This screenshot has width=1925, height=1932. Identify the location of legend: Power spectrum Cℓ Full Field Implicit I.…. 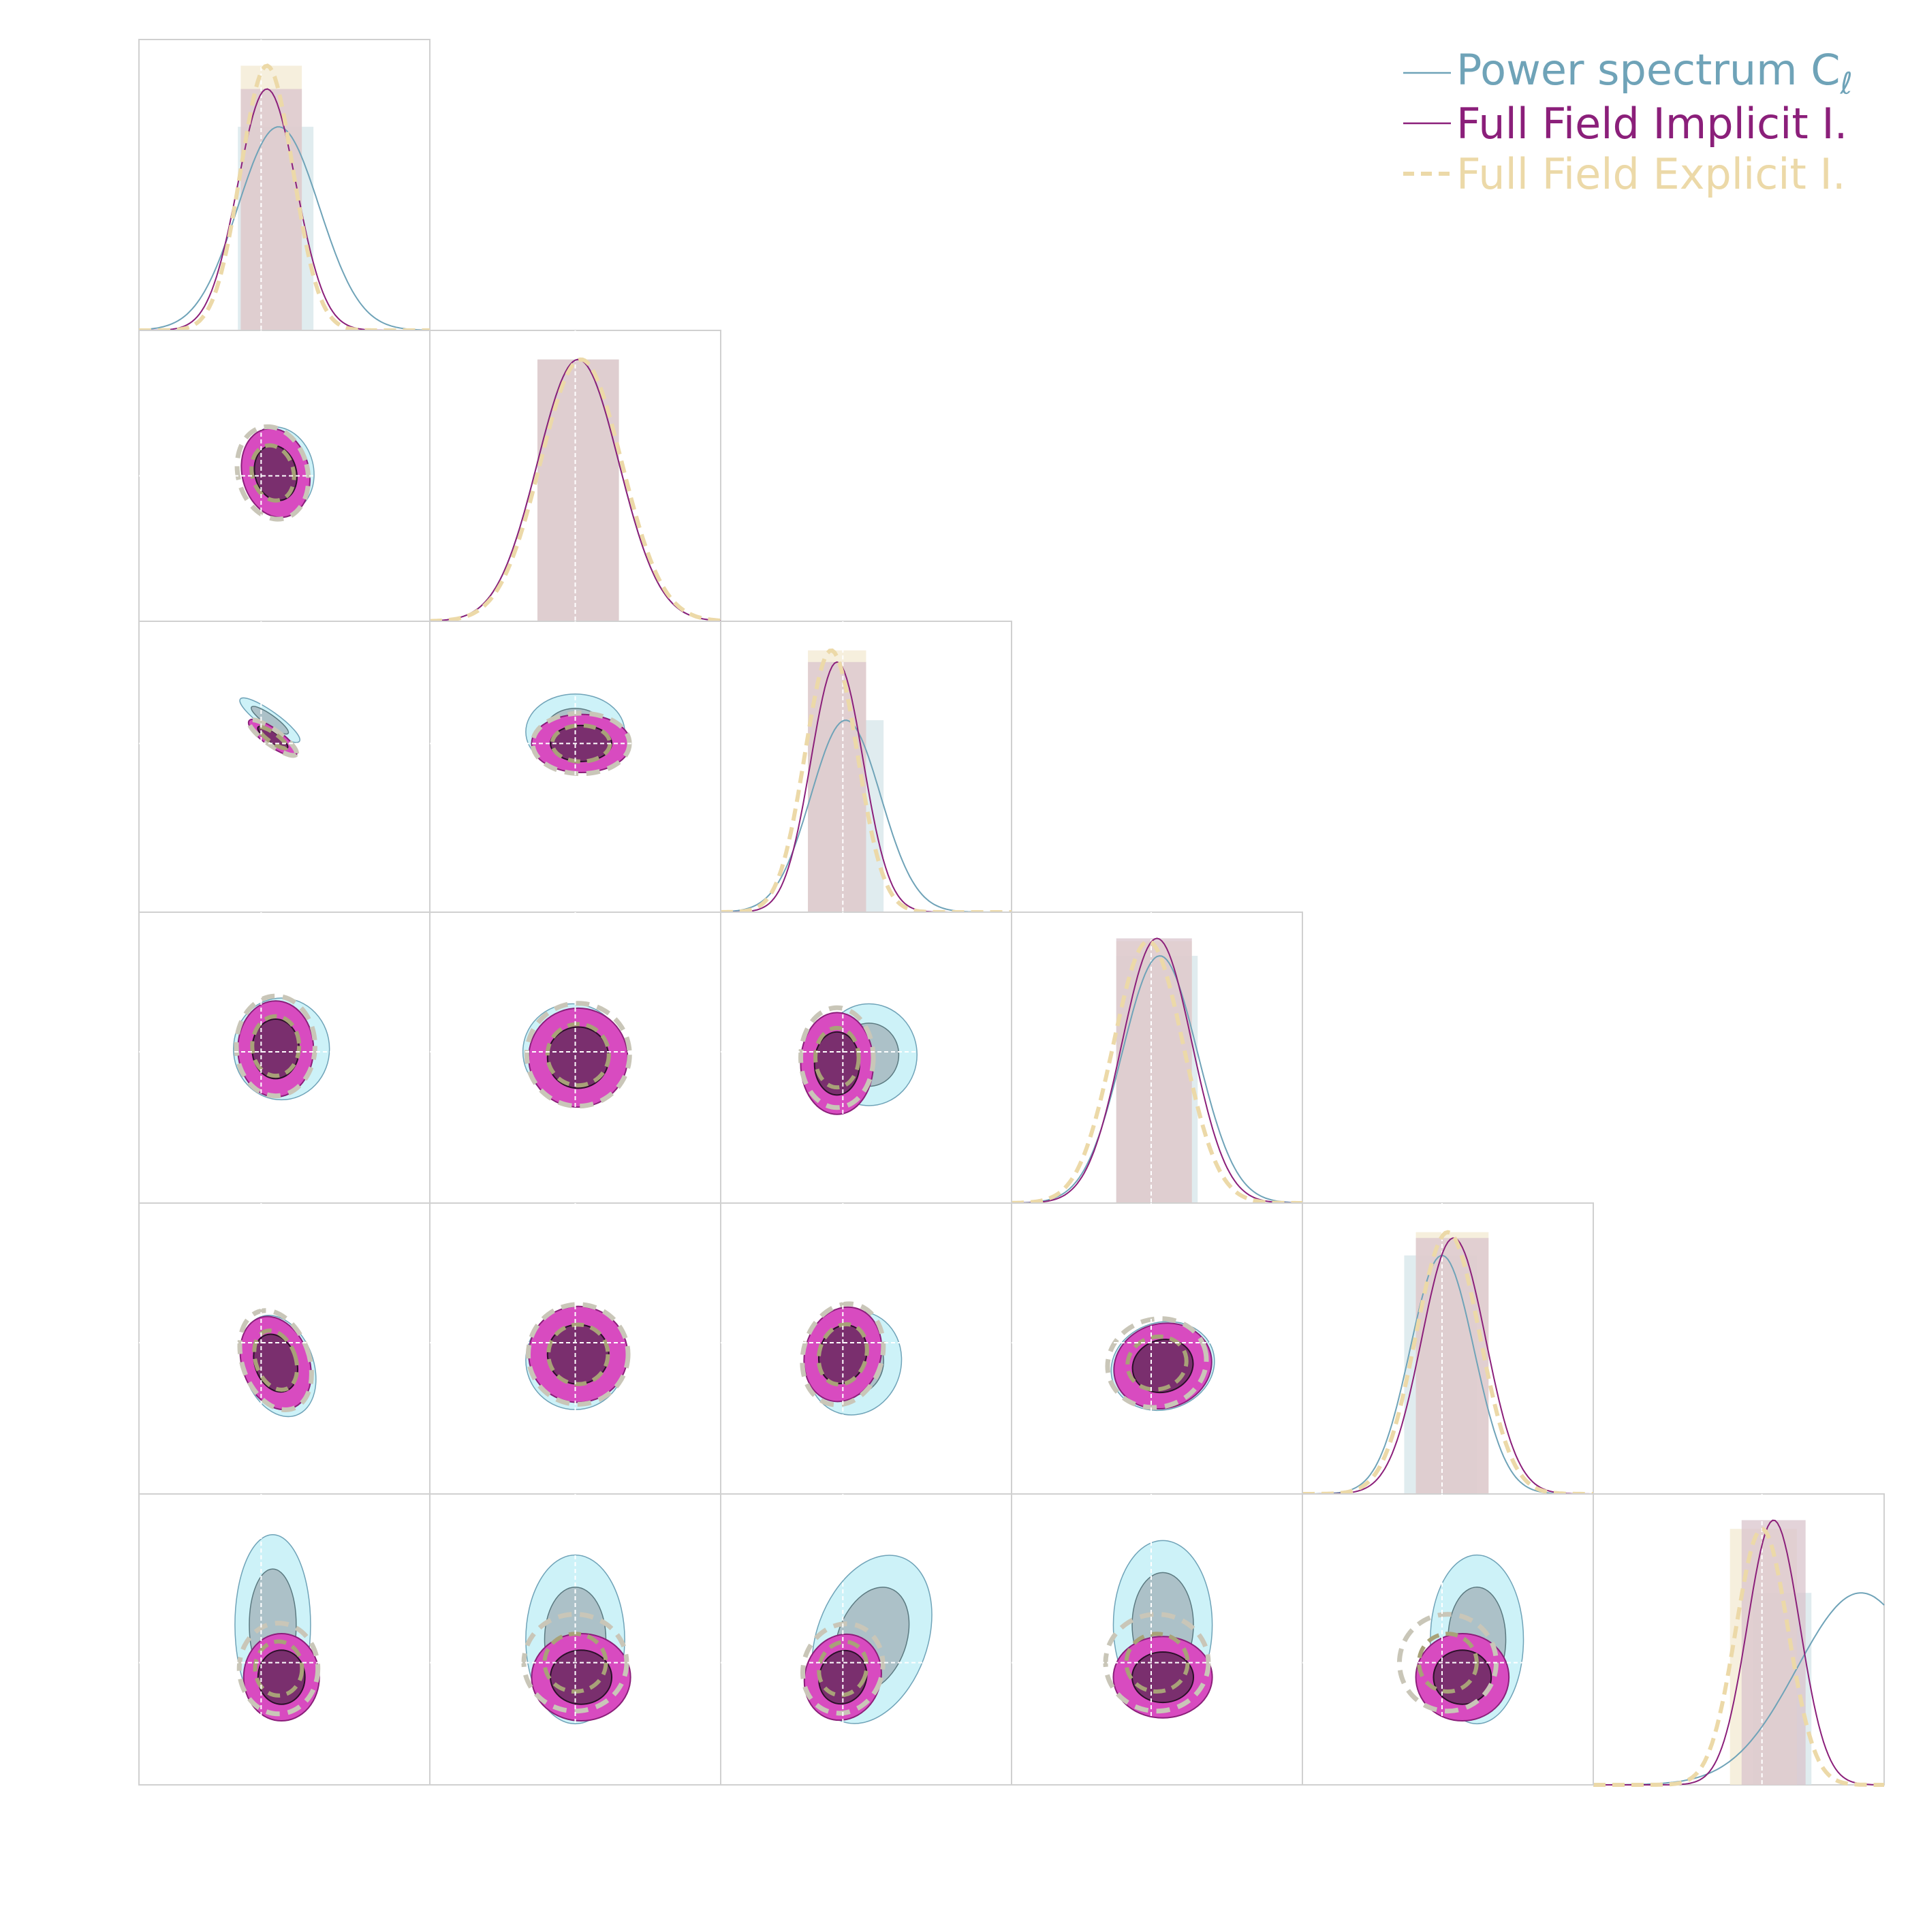
(1628, 122).